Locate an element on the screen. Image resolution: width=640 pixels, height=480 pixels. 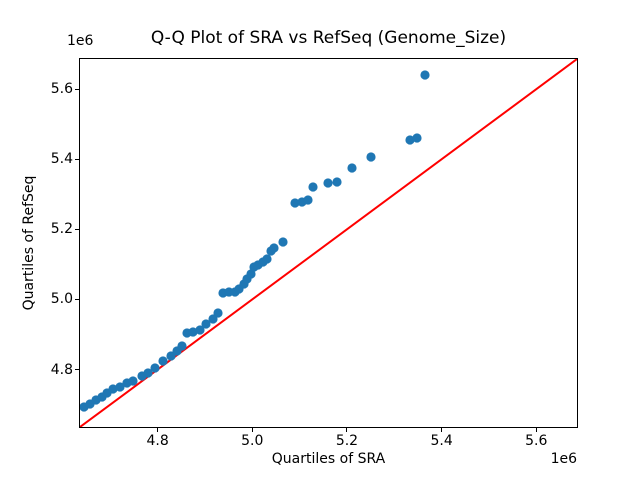
x-axis-offset-text: 1e6 is located at coordinates (563, 459).